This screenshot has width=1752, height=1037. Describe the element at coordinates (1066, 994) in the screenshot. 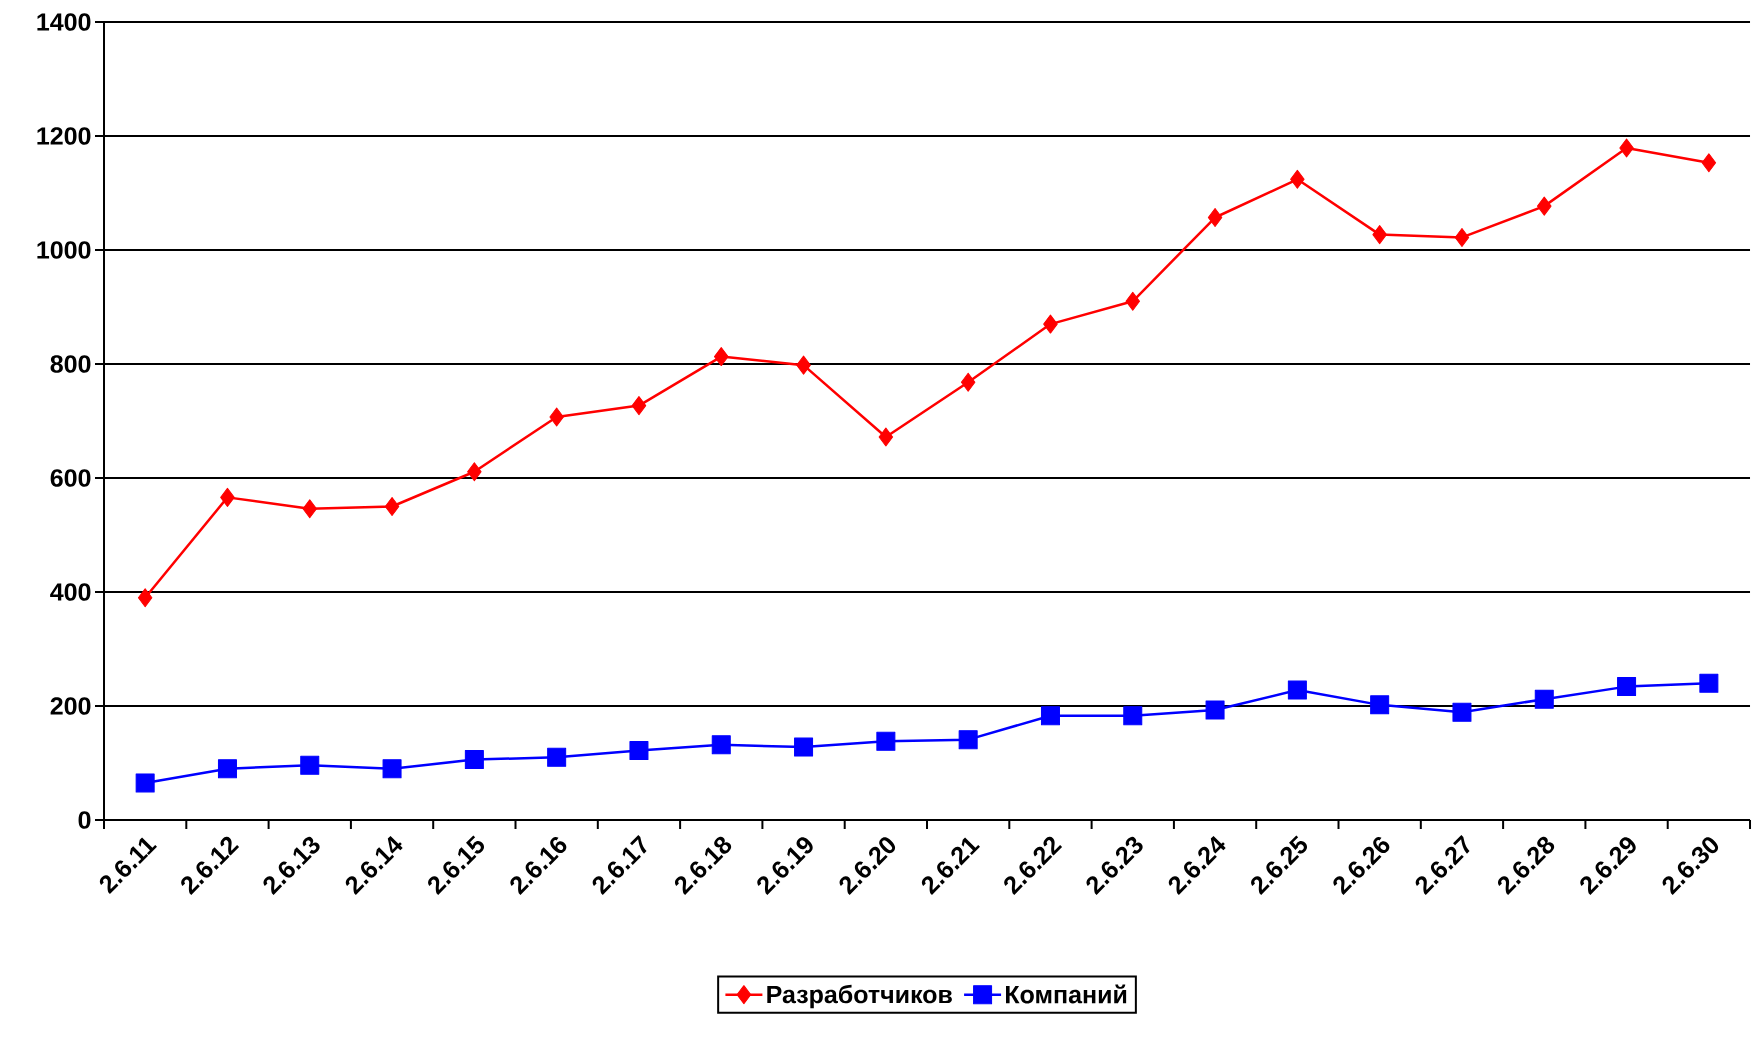

I see `legend-label: Компаний` at that location.